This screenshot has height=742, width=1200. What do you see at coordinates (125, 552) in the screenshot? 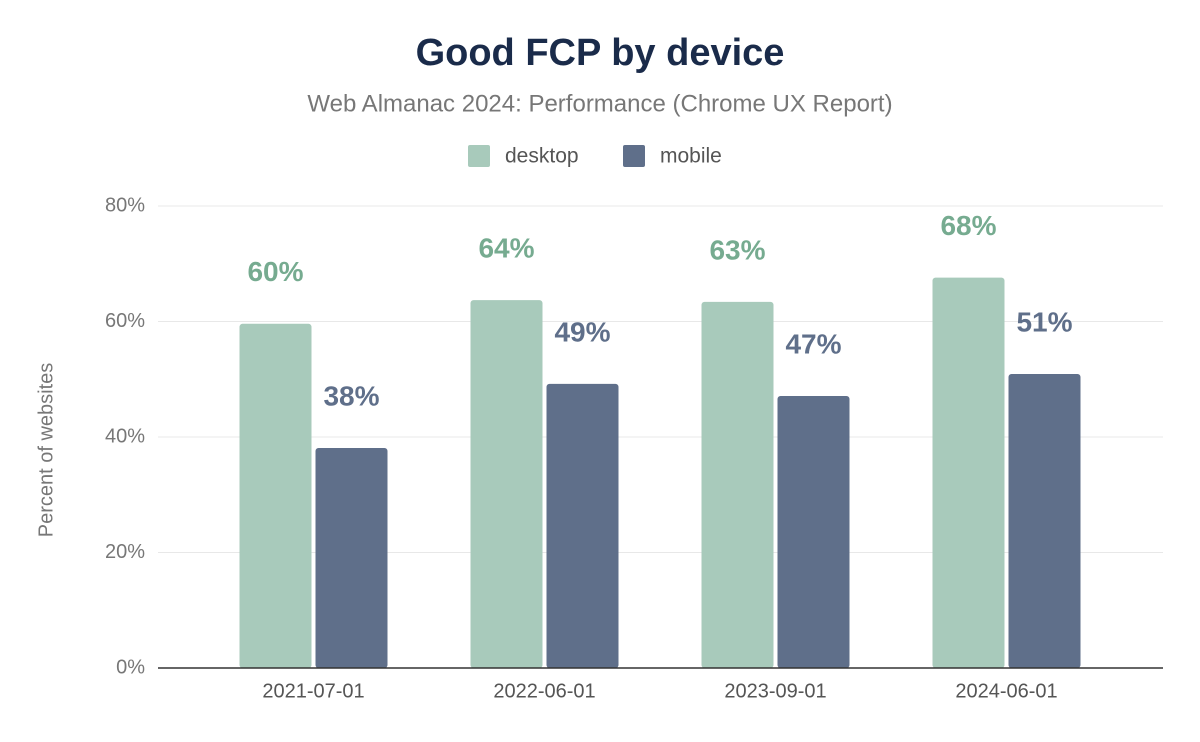
I see `y-tick-label: 20%` at bounding box center [125, 552].